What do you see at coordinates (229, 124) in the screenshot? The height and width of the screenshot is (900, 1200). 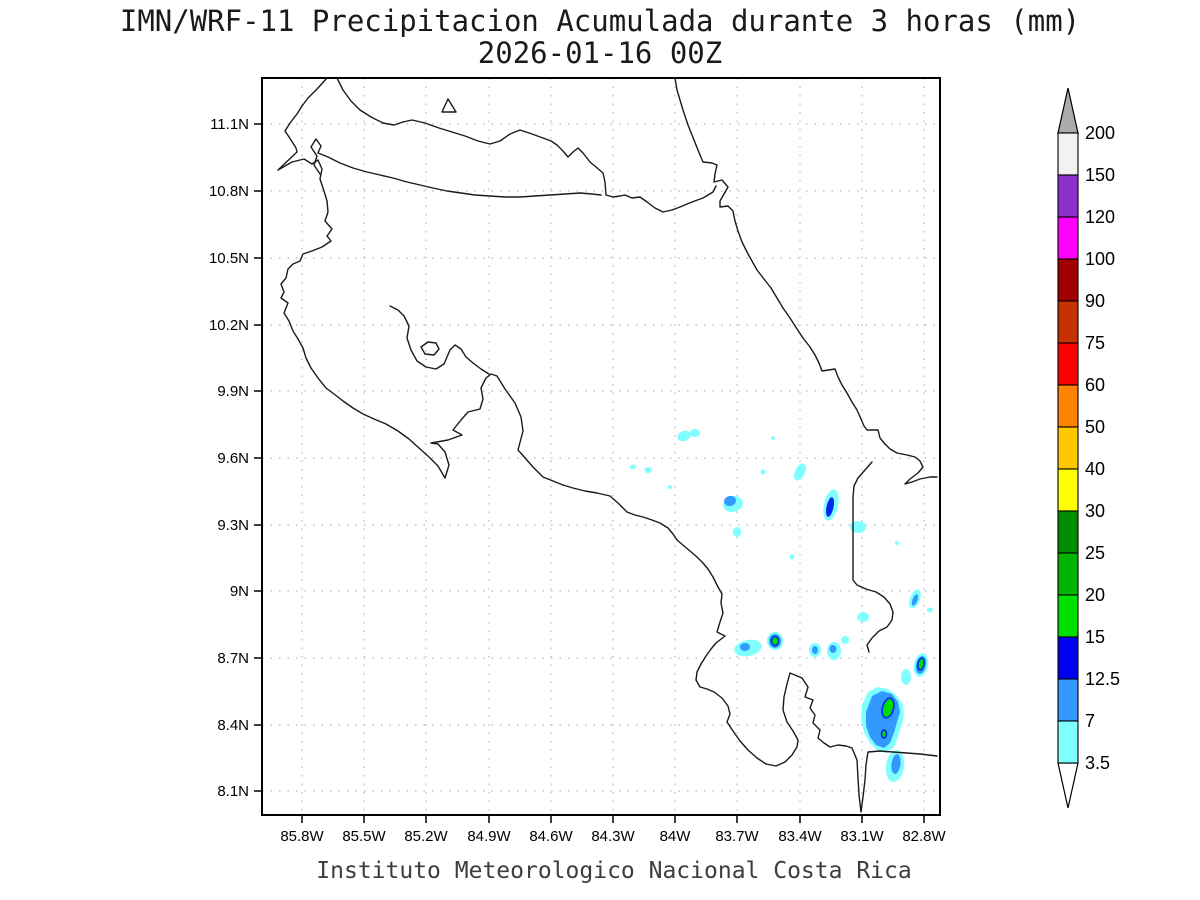 I see `lat-tick-label: 11.1N` at bounding box center [229, 124].